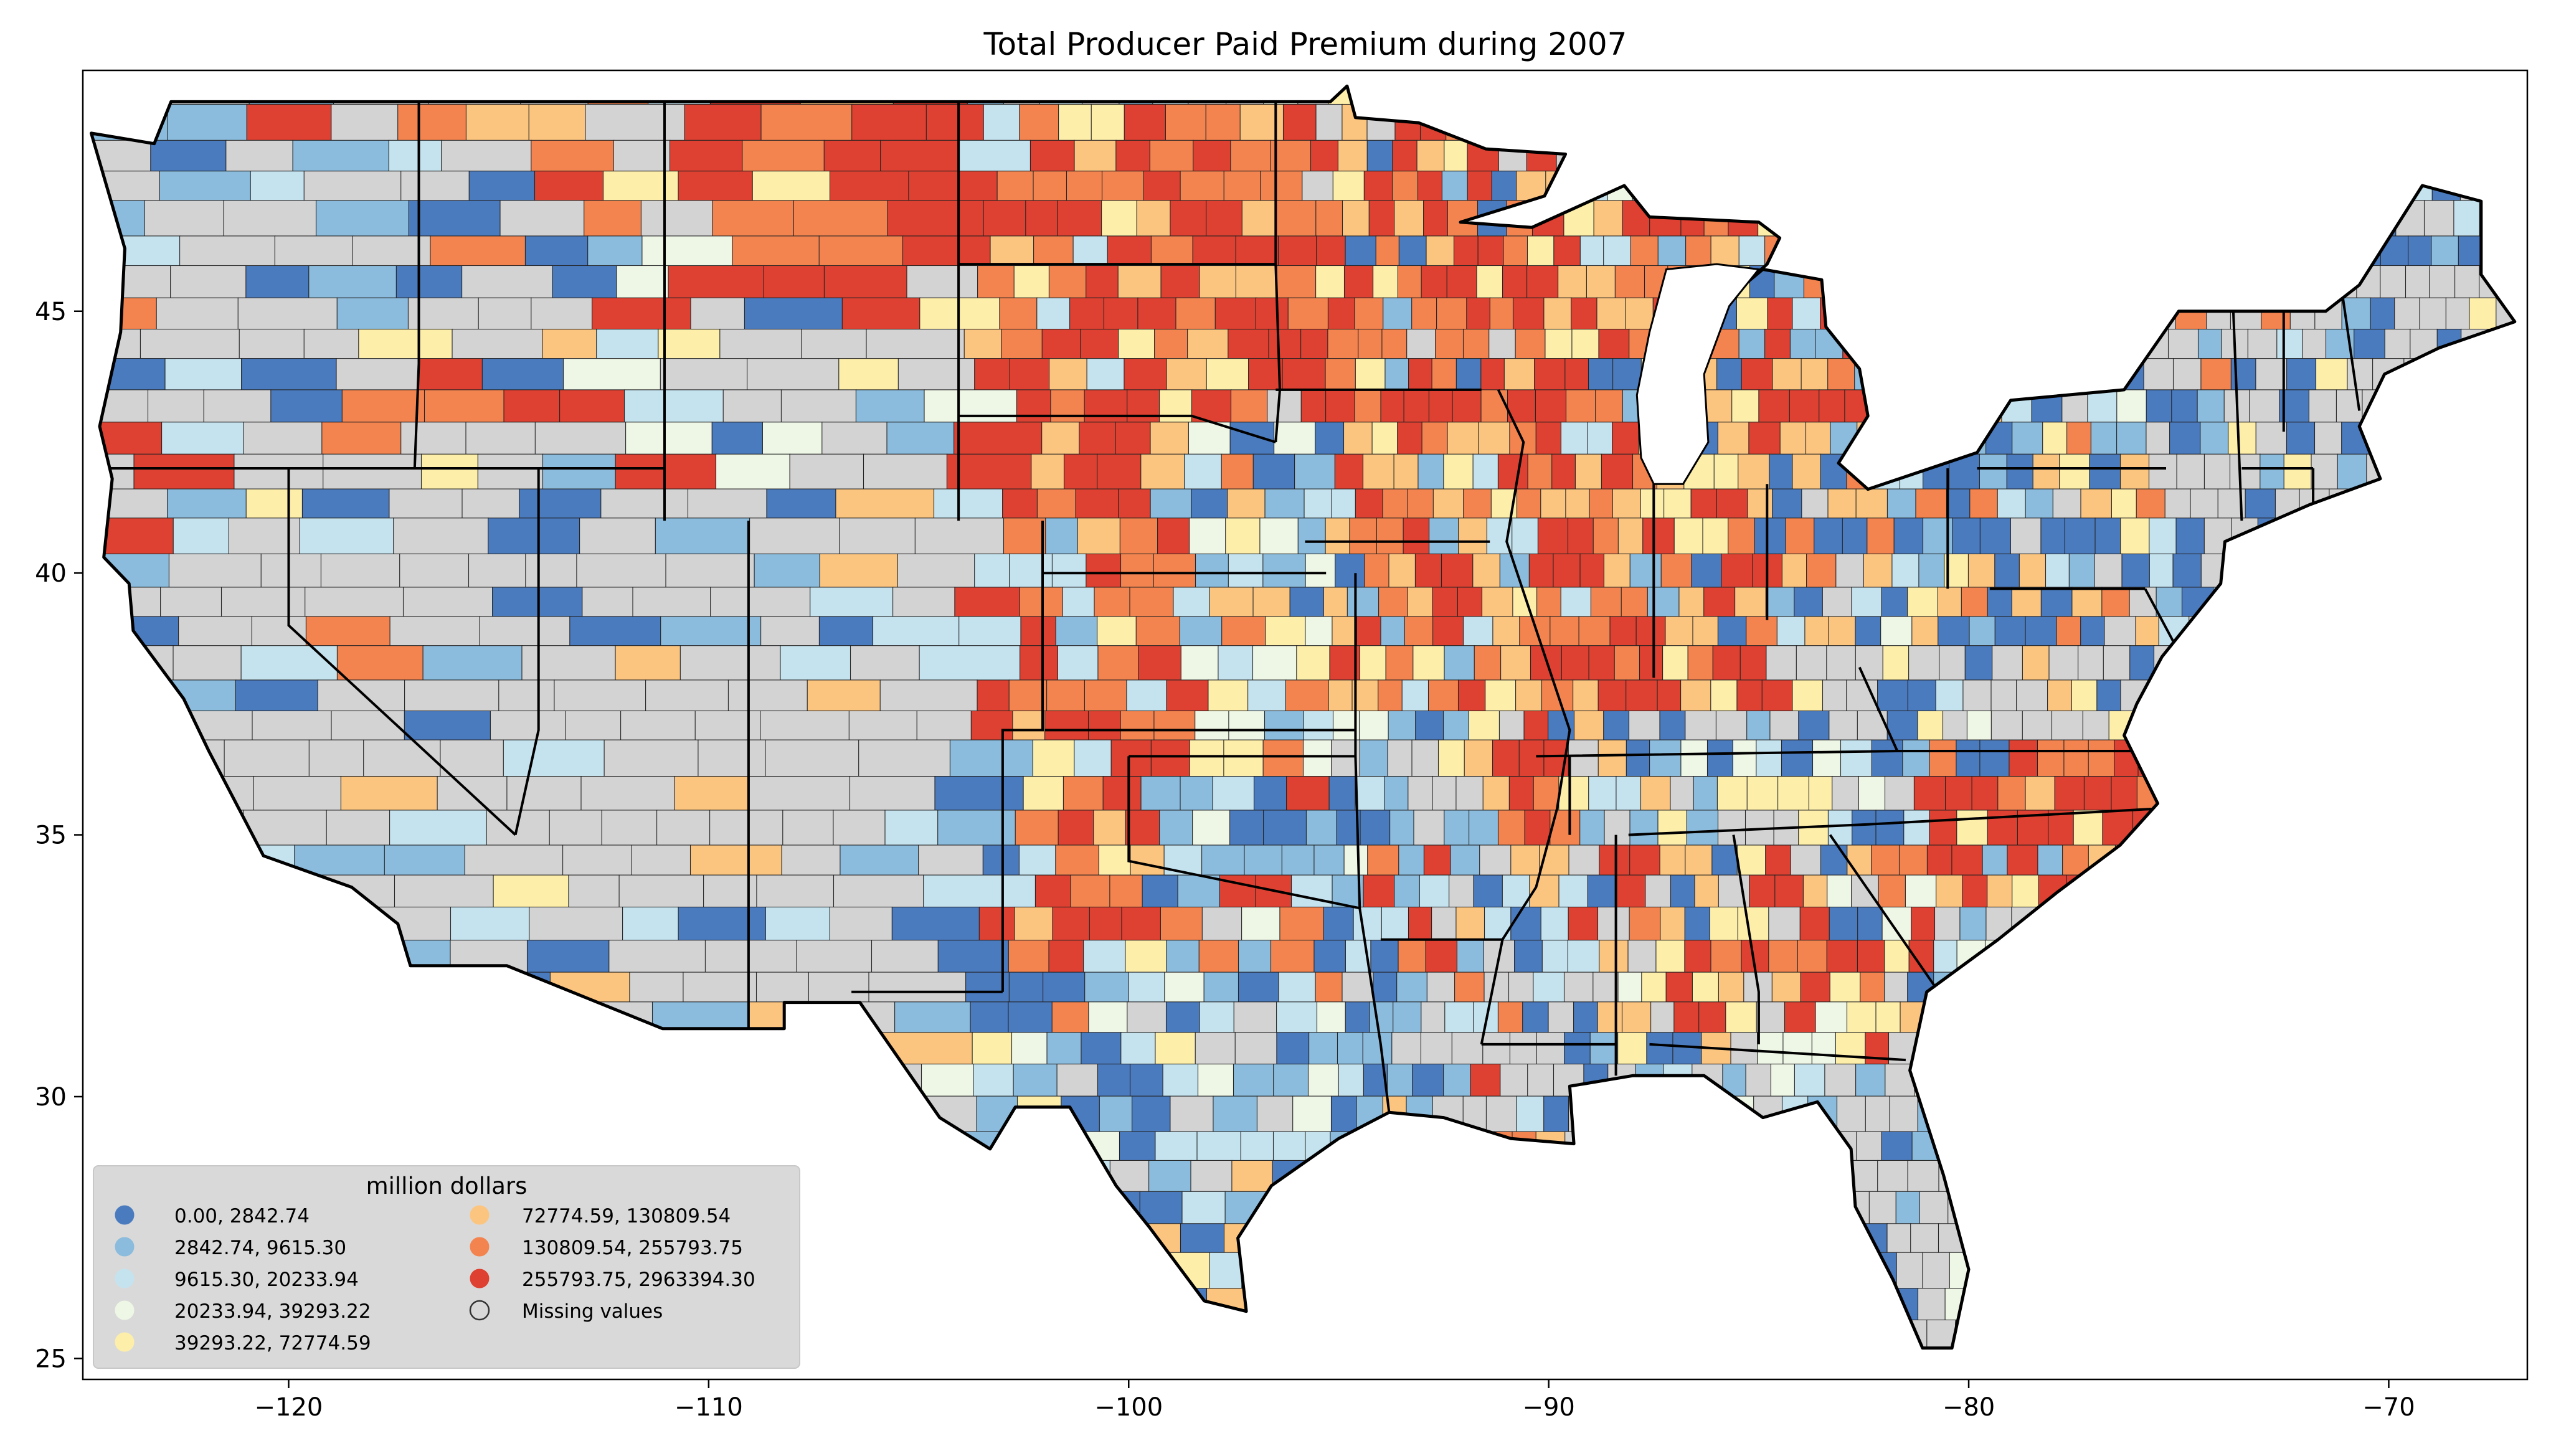 Image resolution: width=2551 pixels, height=1456 pixels. What do you see at coordinates (51, 312) in the screenshot?
I see `y-tick-label: 45` at bounding box center [51, 312].